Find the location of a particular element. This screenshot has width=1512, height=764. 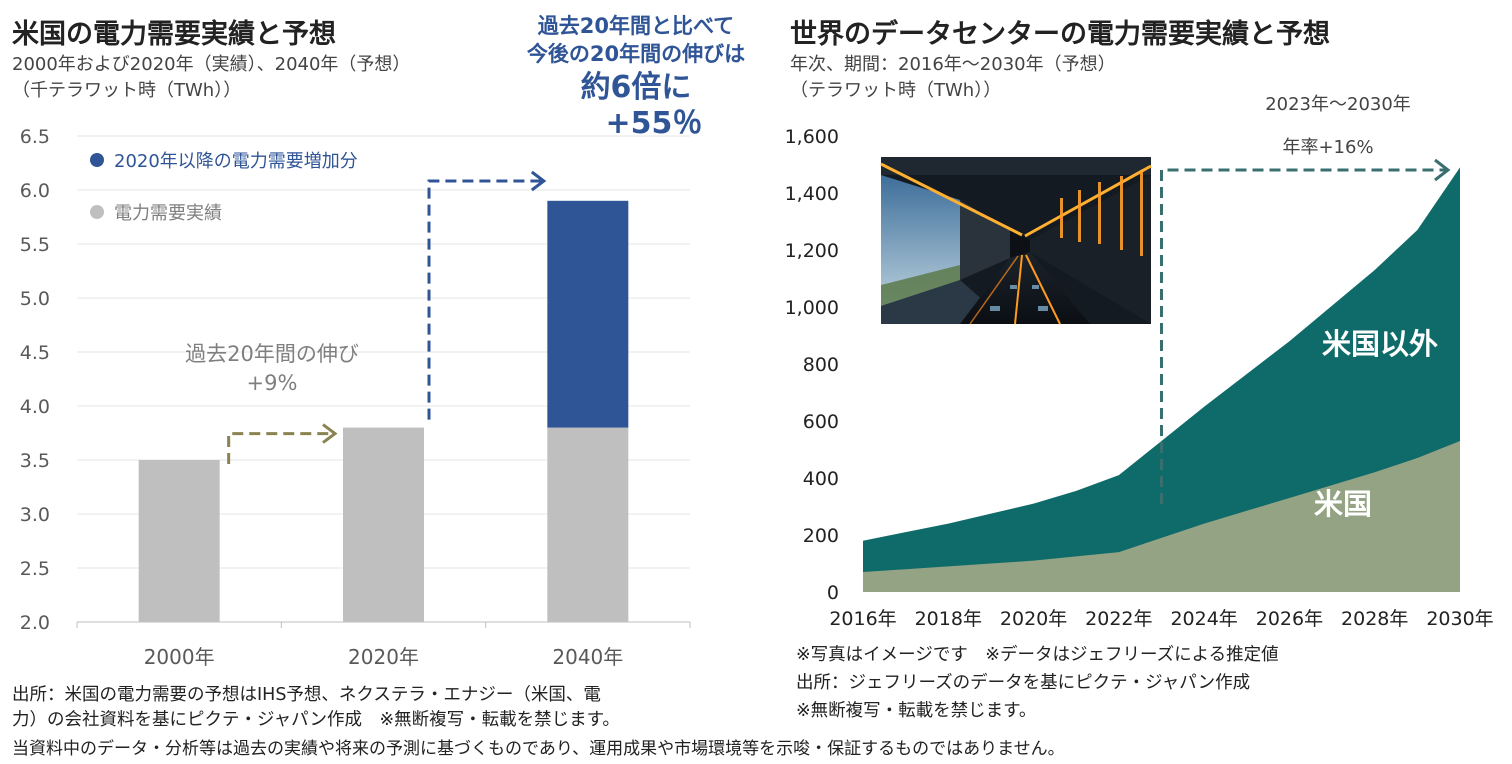

y-tick-label: 200 is located at coordinates (821, 536).